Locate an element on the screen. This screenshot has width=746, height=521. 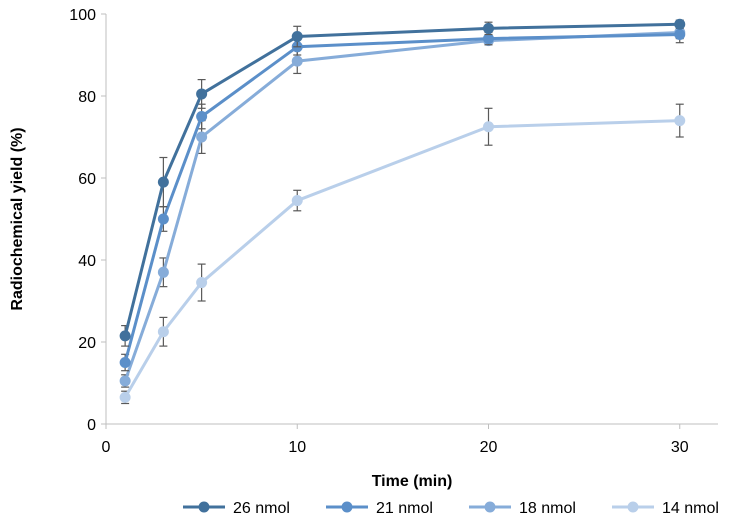
y-tick-label: 40 is located at coordinates (87, 261).